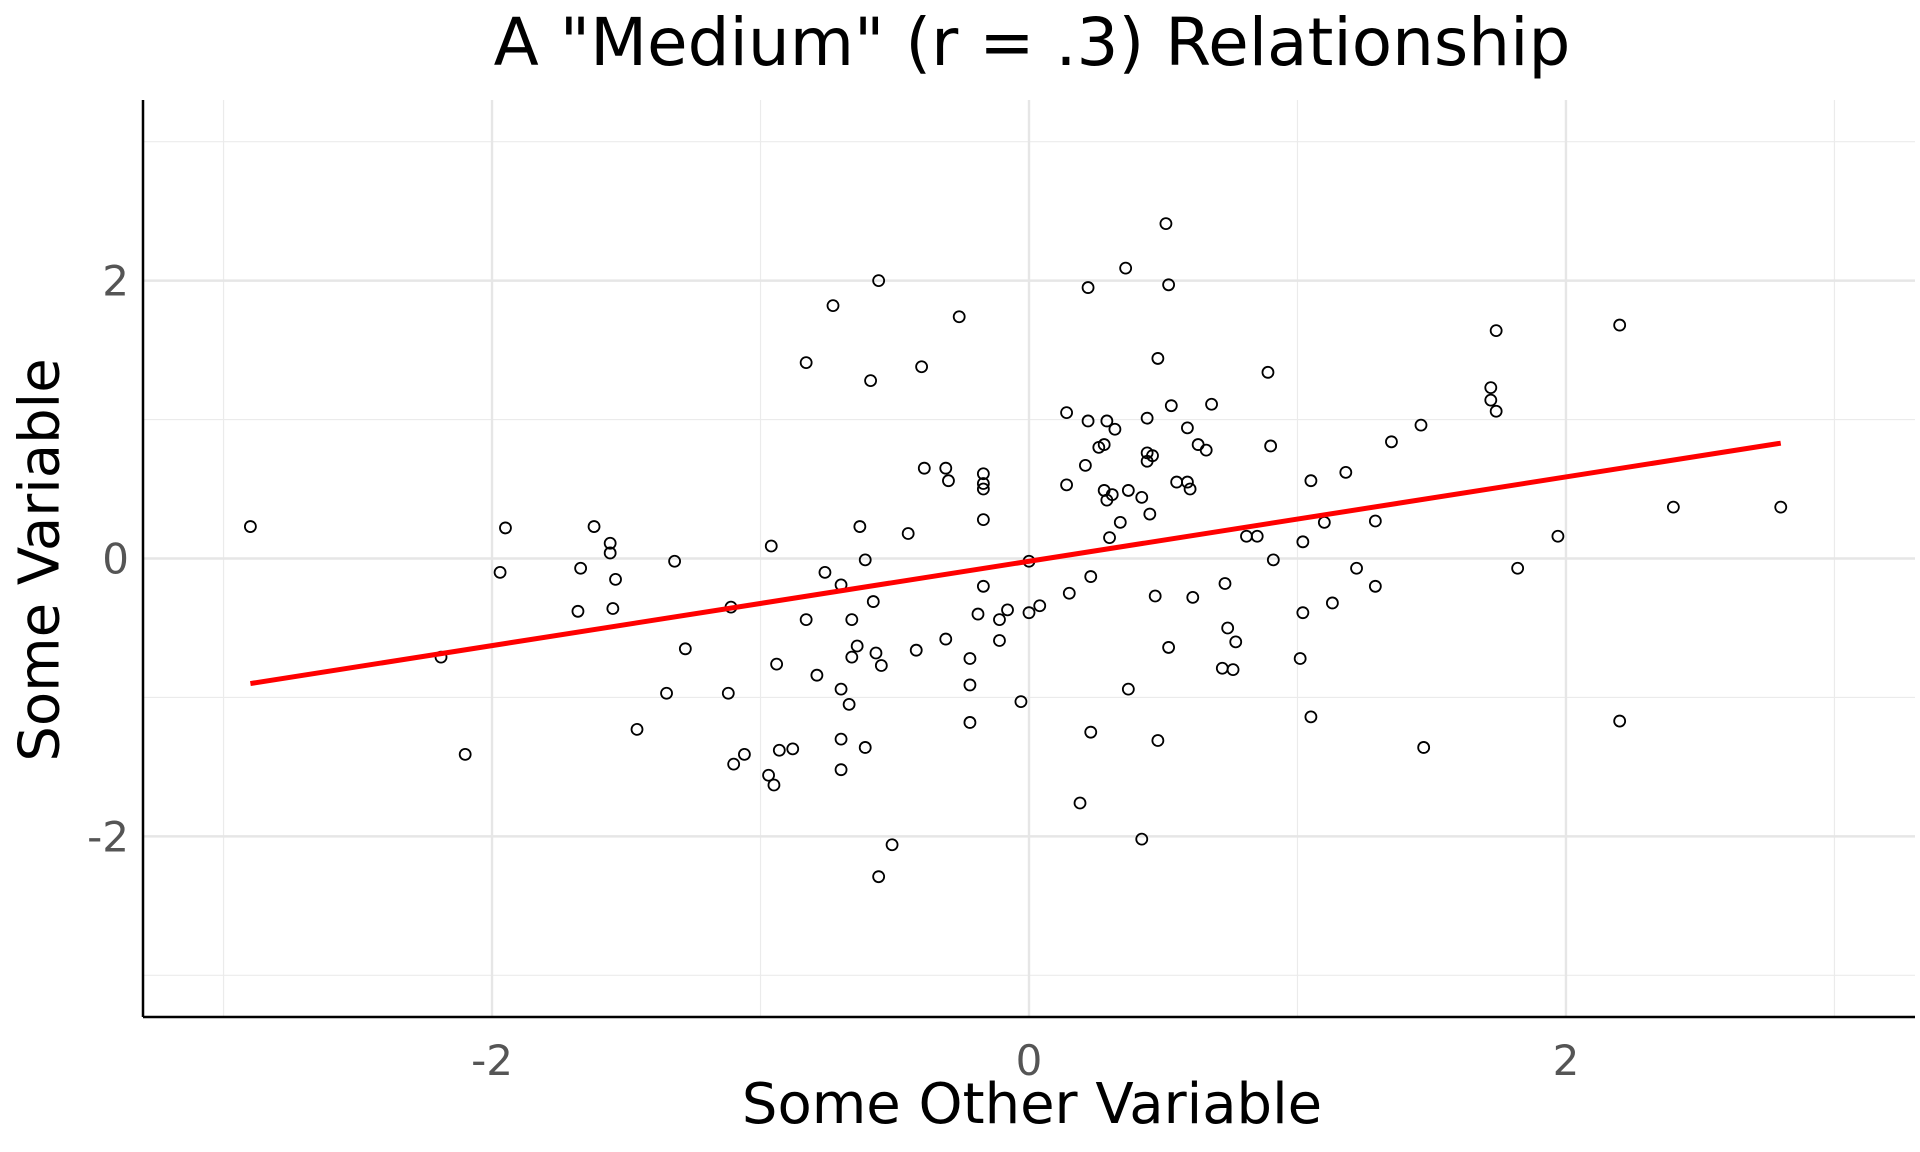  I want to click on x-axis-title: Some Other Variable, so click(1032, 1104).